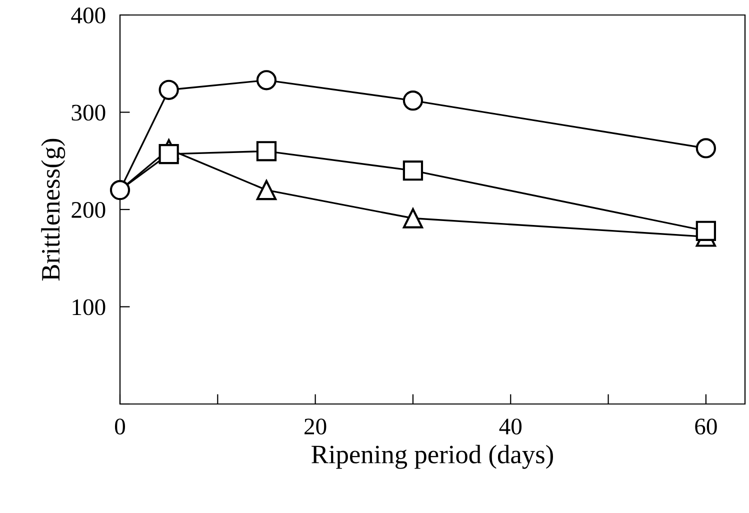  What do you see at coordinates (89, 112) in the screenshot?
I see `y-tick-label: 300` at bounding box center [89, 112].